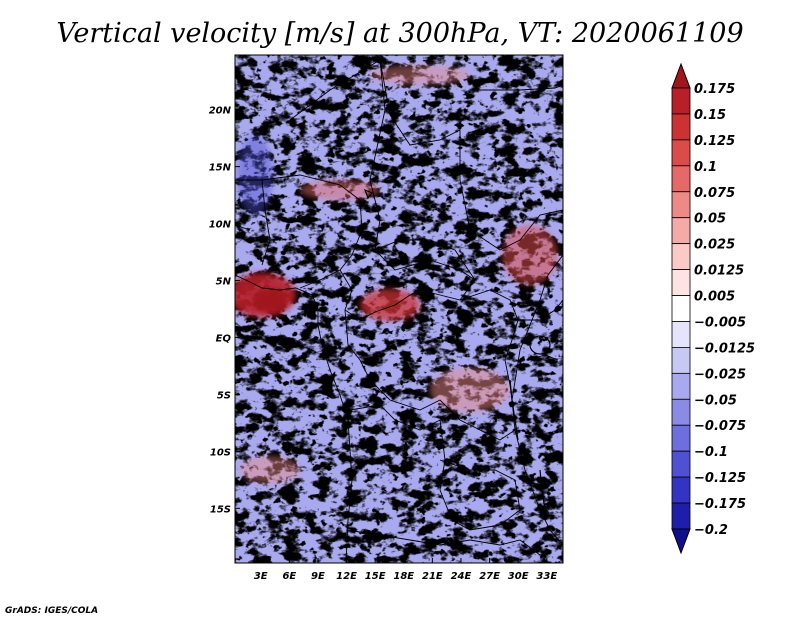 The image size is (800, 618). What do you see at coordinates (724, 348) in the screenshot?
I see `colorbar-label: −0.0125` at bounding box center [724, 348].